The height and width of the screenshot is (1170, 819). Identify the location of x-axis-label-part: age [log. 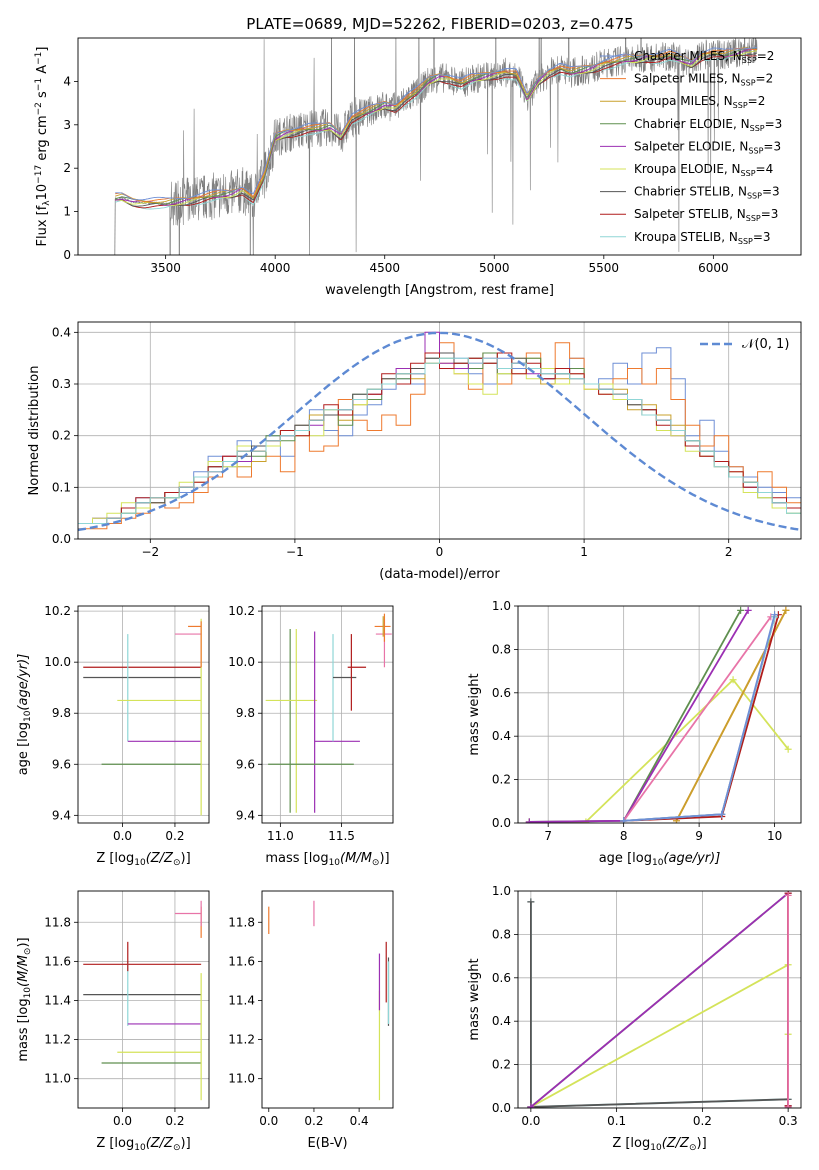
(625, 858).